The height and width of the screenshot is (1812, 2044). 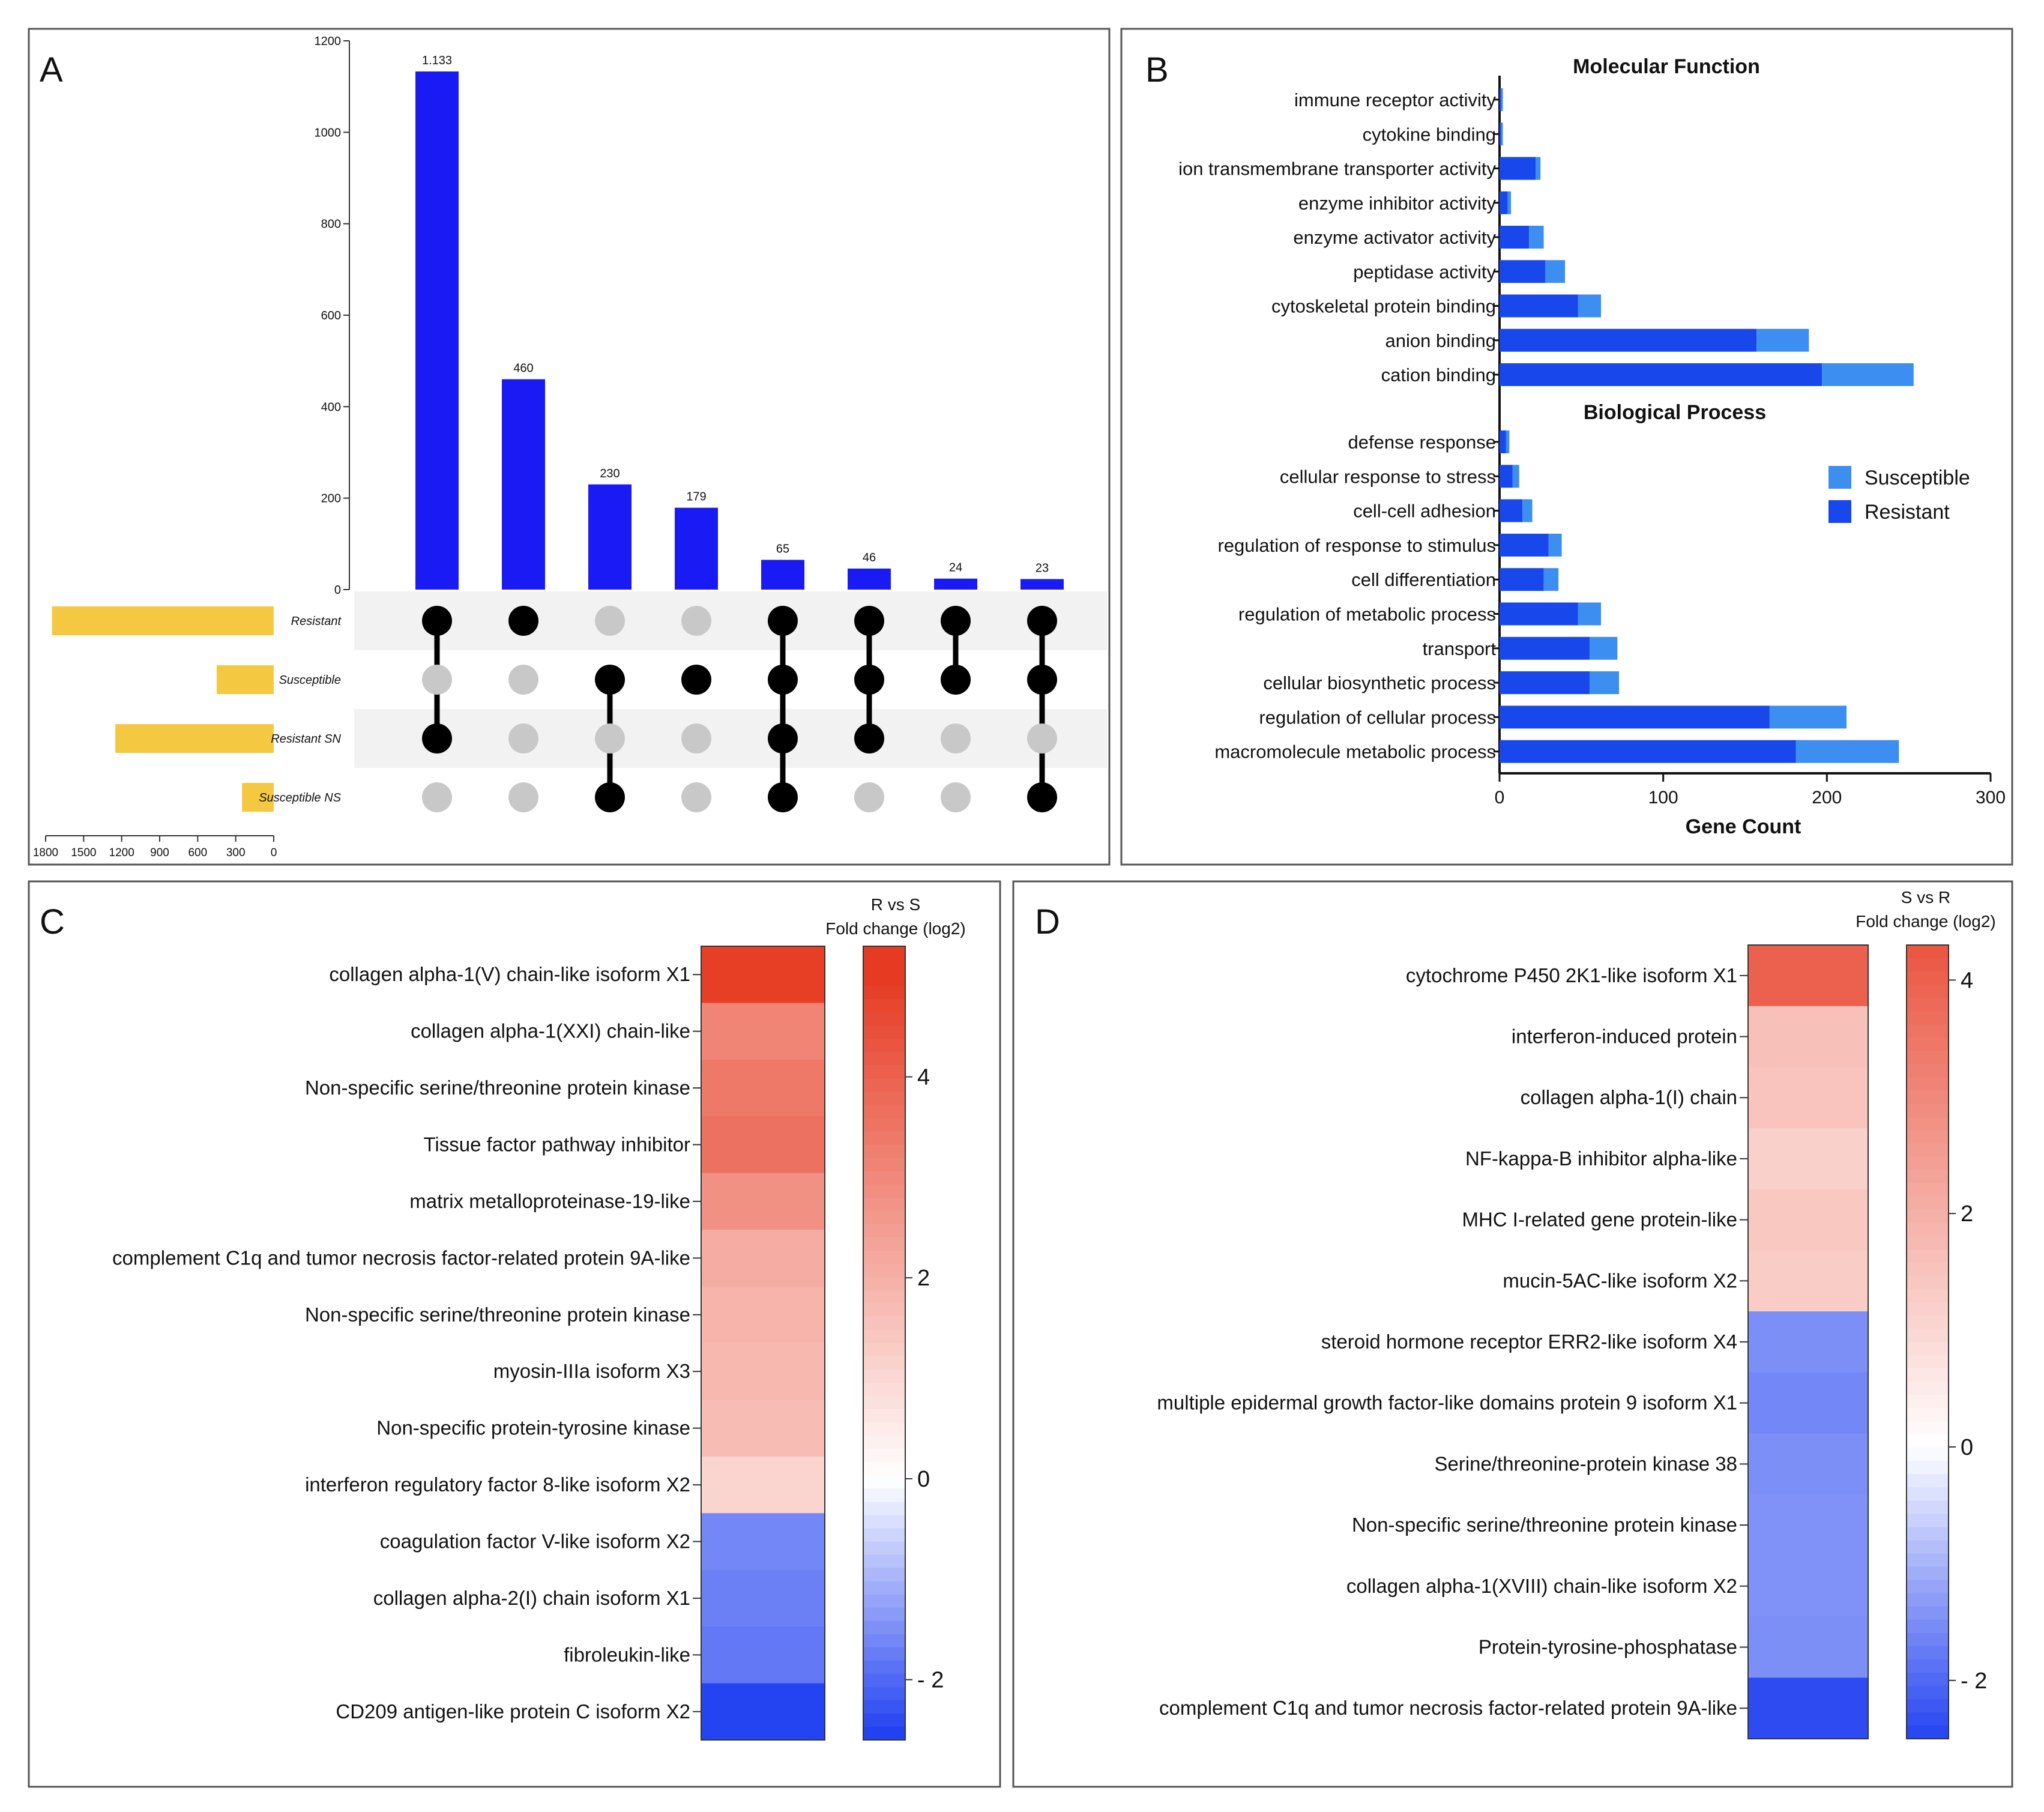 I want to click on b-bar-resistant-defense-response, so click(x=1503, y=441).